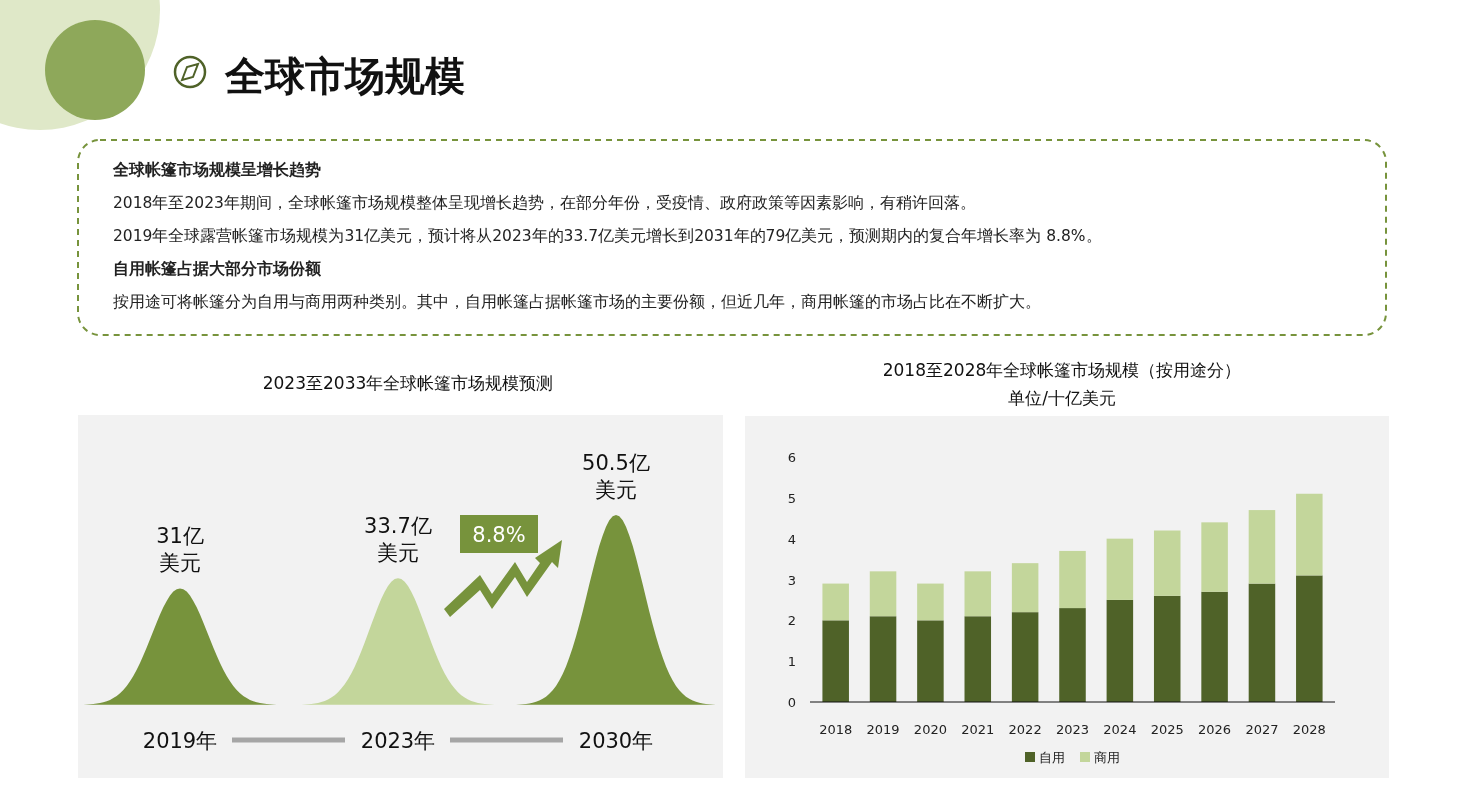 The width and height of the screenshot is (1472, 810). Describe the element at coordinates (1062, 398) in the screenshot. I see `chart-subtitle: 单位/十亿美元` at that location.